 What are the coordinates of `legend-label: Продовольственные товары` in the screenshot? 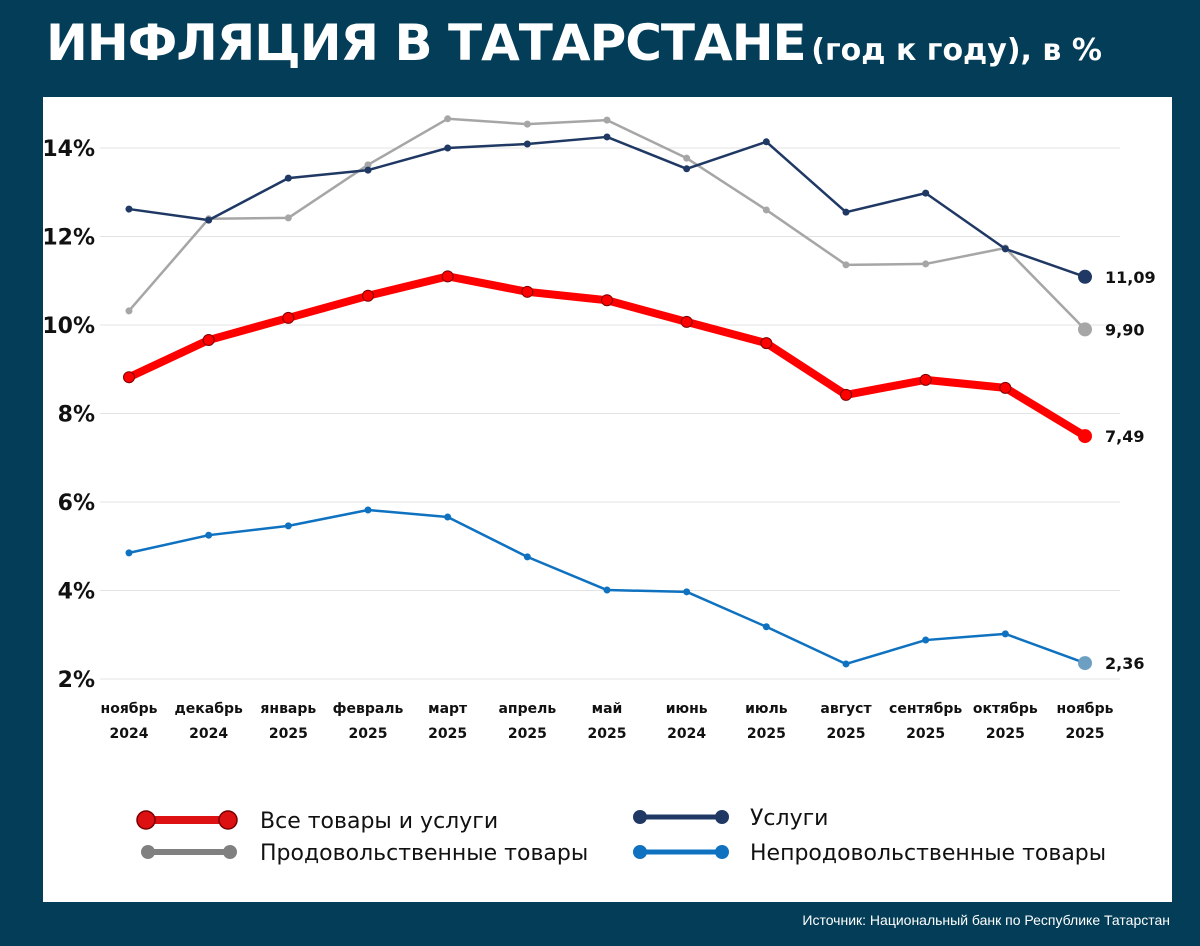 It's located at (424, 853).